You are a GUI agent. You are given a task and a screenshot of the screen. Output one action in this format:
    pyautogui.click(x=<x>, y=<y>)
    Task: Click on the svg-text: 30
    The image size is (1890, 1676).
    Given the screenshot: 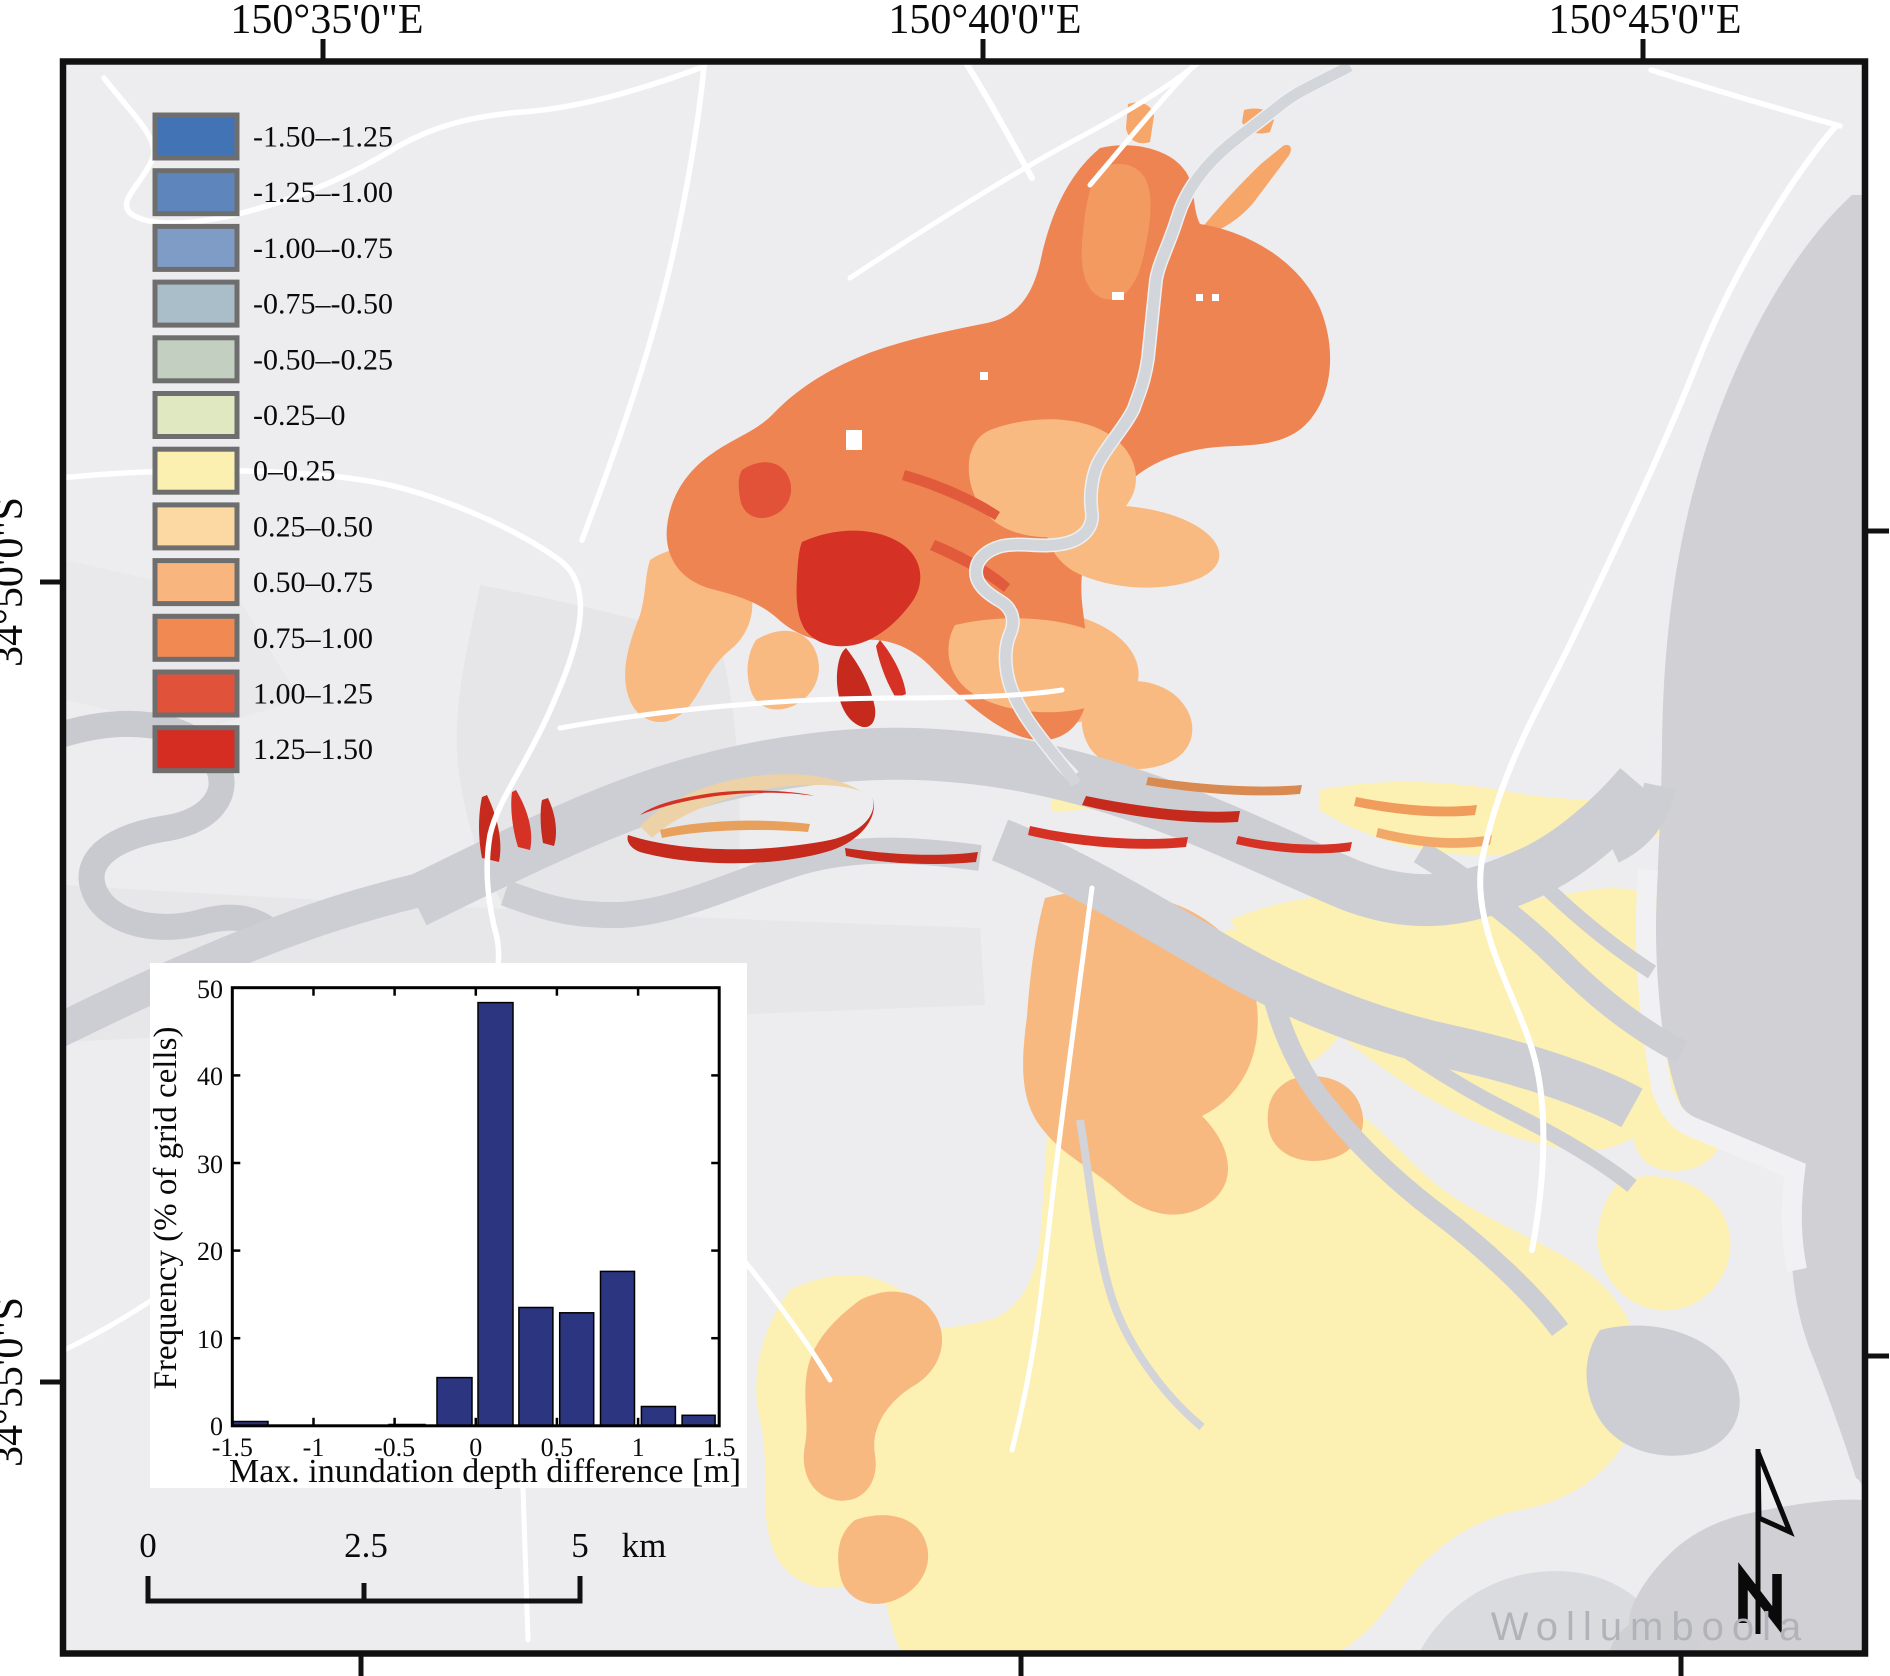 What is the action you would take?
    pyautogui.click(x=210, y=1164)
    